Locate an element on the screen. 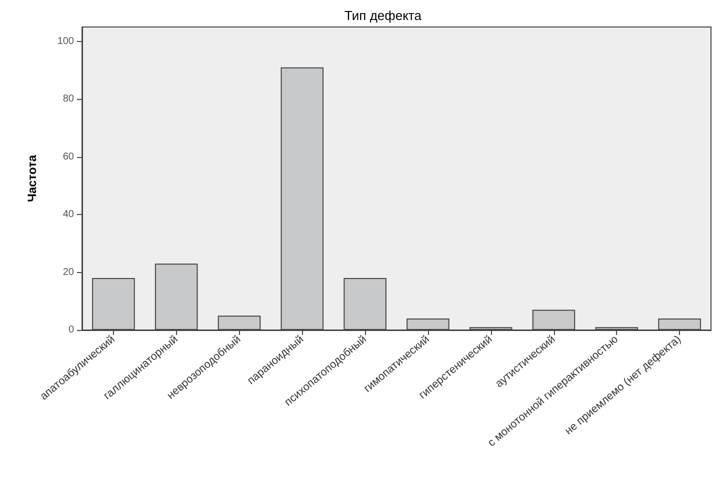 Image resolution: width=723 pixels, height=504 pixels. y-tick-label: 0 is located at coordinates (71, 330).